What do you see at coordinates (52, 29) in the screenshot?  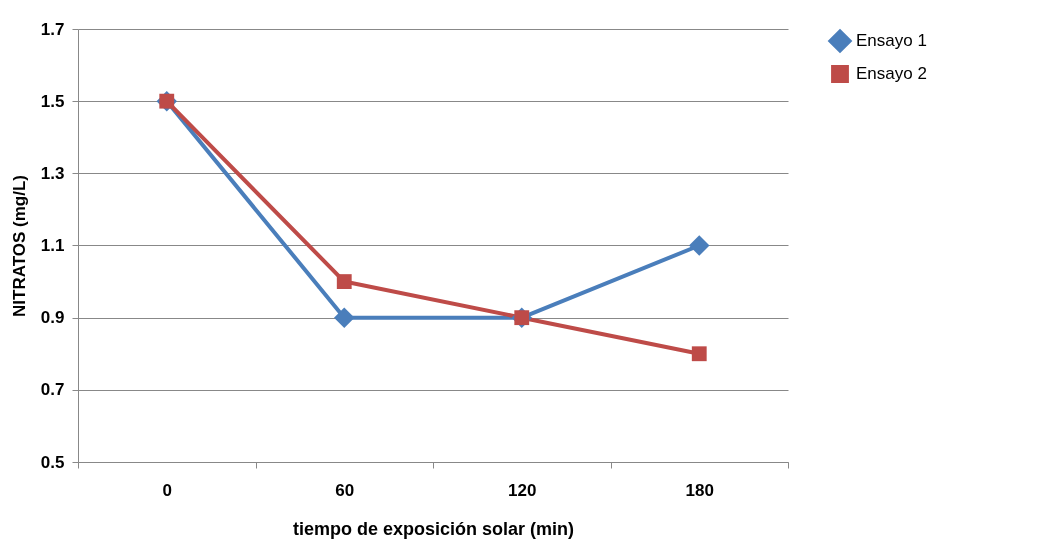 I see `y-tick-label: 1.7` at bounding box center [52, 29].